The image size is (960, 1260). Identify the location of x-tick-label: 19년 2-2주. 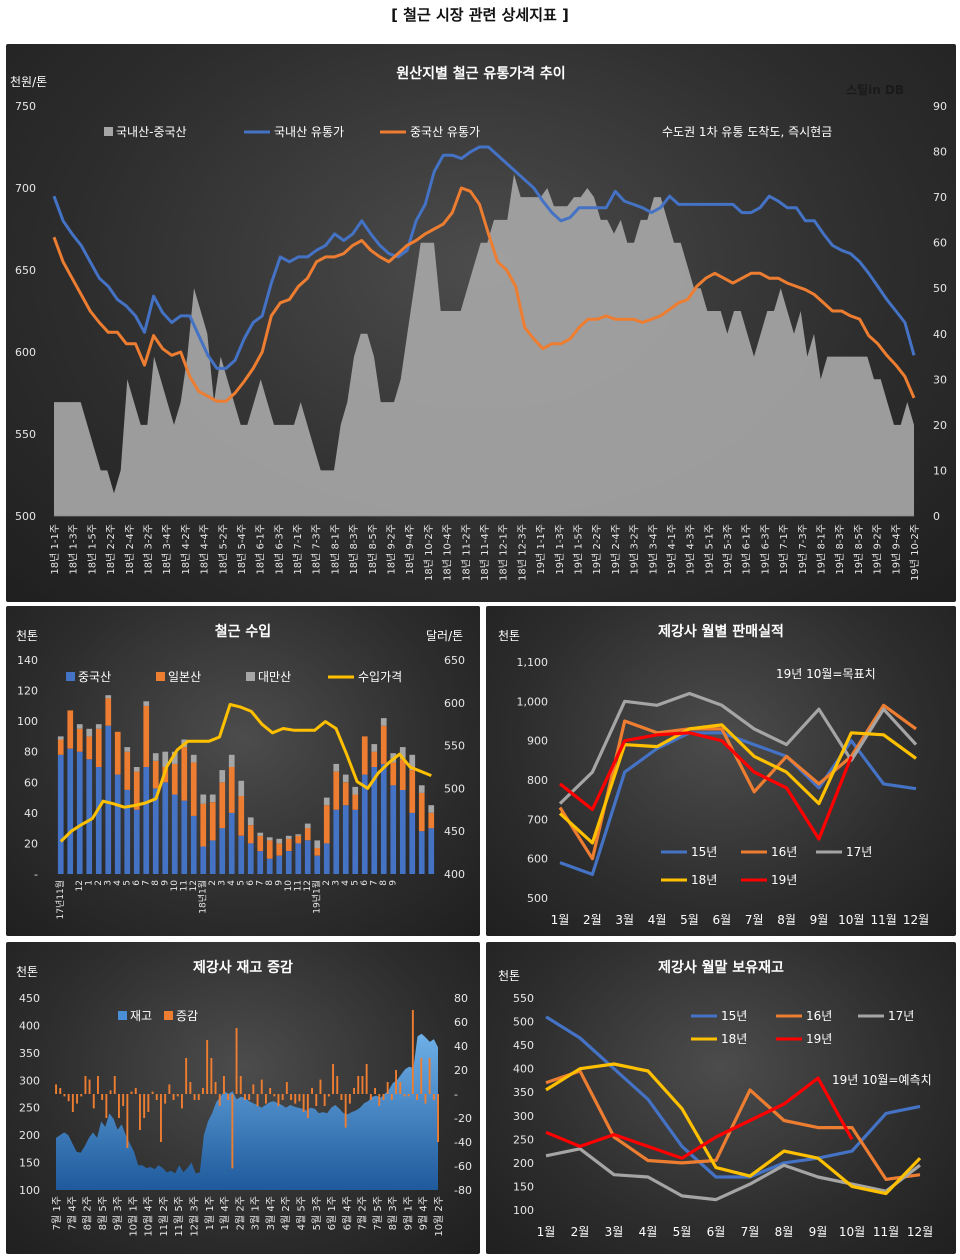
(597, 549).